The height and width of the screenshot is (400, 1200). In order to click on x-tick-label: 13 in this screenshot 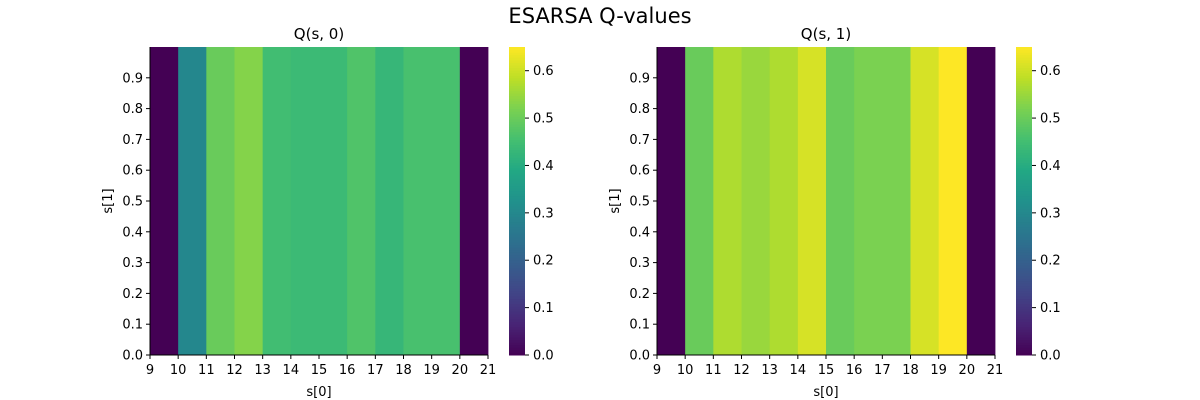, I will do `click(262, 370)`.